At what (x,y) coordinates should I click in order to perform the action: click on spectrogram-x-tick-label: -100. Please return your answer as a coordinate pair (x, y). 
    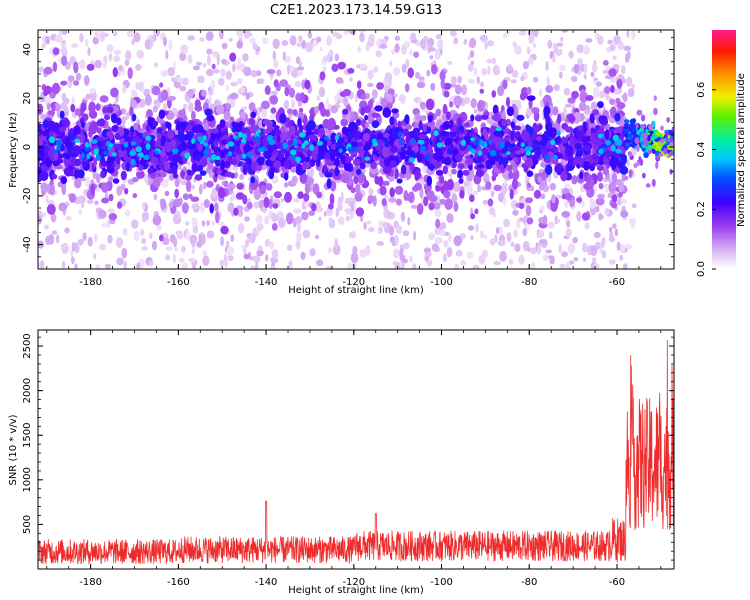
    Looking at the image, I should click on (441, 282).